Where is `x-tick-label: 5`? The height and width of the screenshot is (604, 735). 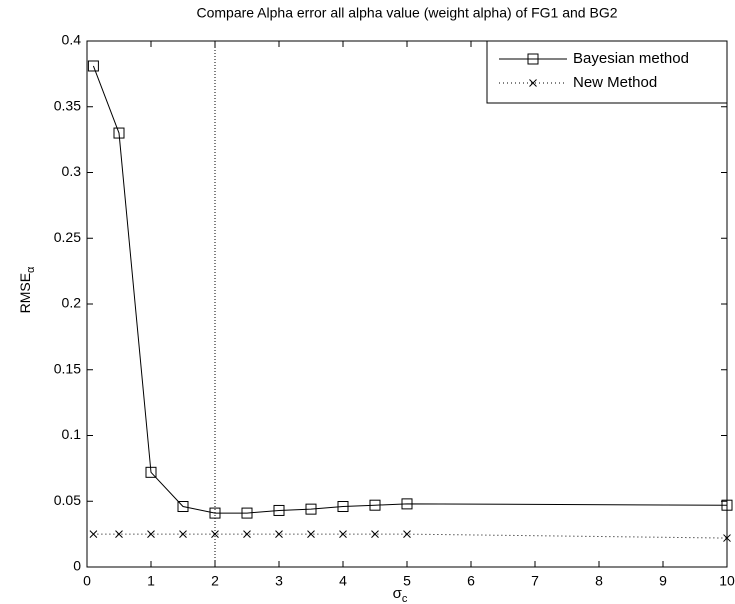 x-tick-label: 5 is located at coordinates (407, 581).